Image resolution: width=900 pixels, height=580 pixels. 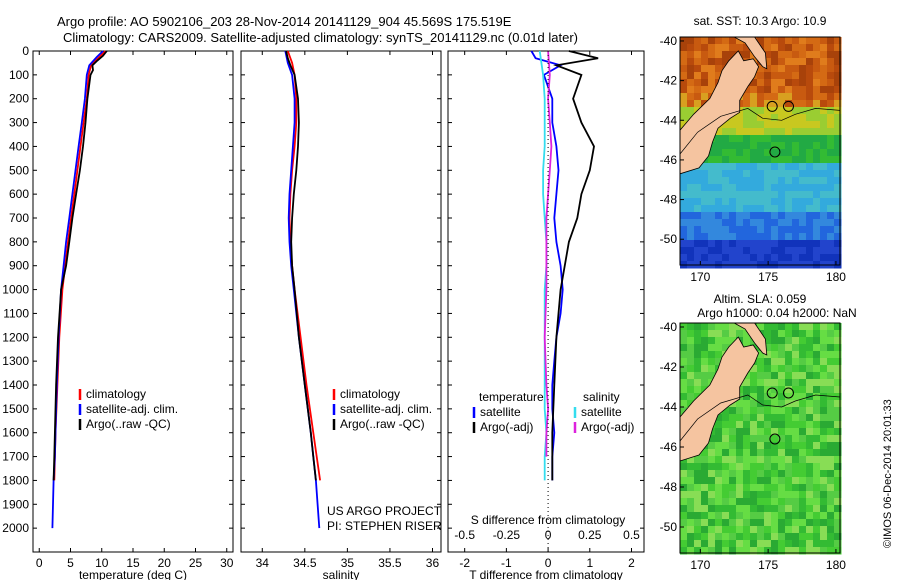 I want to click on bathymetry-contour, so click(x=760, y=418).